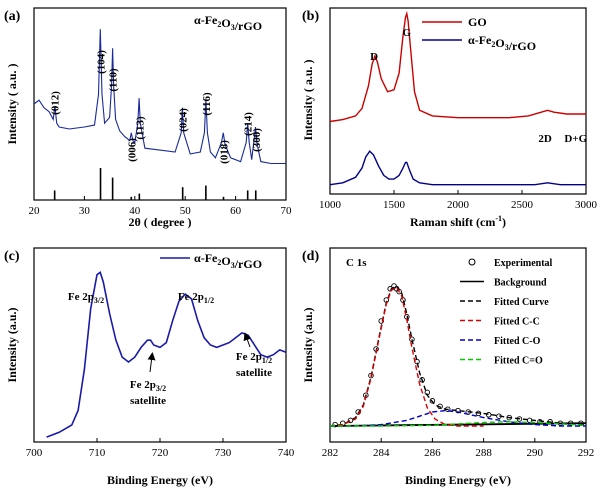 The height and width of the screenshot is (494, 600). Describe the element at coordinates (151, 362) in the screenshot. I see `panel-c-arrow-sat32` at that location.